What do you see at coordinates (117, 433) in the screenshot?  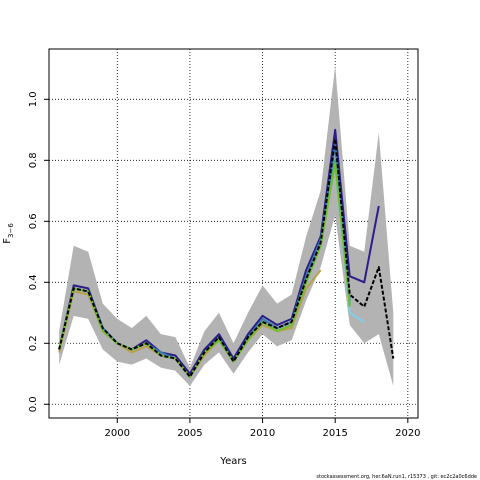 I see `x-tick-label: 2000` at bounding box center [117, 433].